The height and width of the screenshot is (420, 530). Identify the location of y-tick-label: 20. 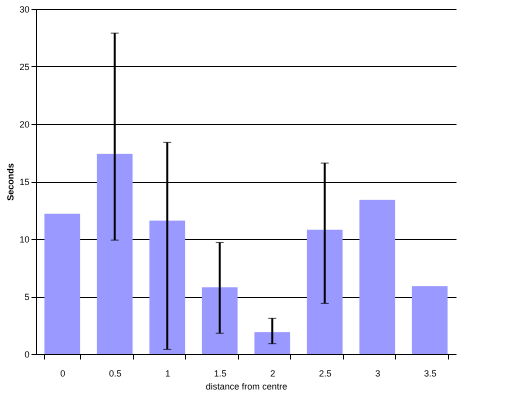
(24, 125).